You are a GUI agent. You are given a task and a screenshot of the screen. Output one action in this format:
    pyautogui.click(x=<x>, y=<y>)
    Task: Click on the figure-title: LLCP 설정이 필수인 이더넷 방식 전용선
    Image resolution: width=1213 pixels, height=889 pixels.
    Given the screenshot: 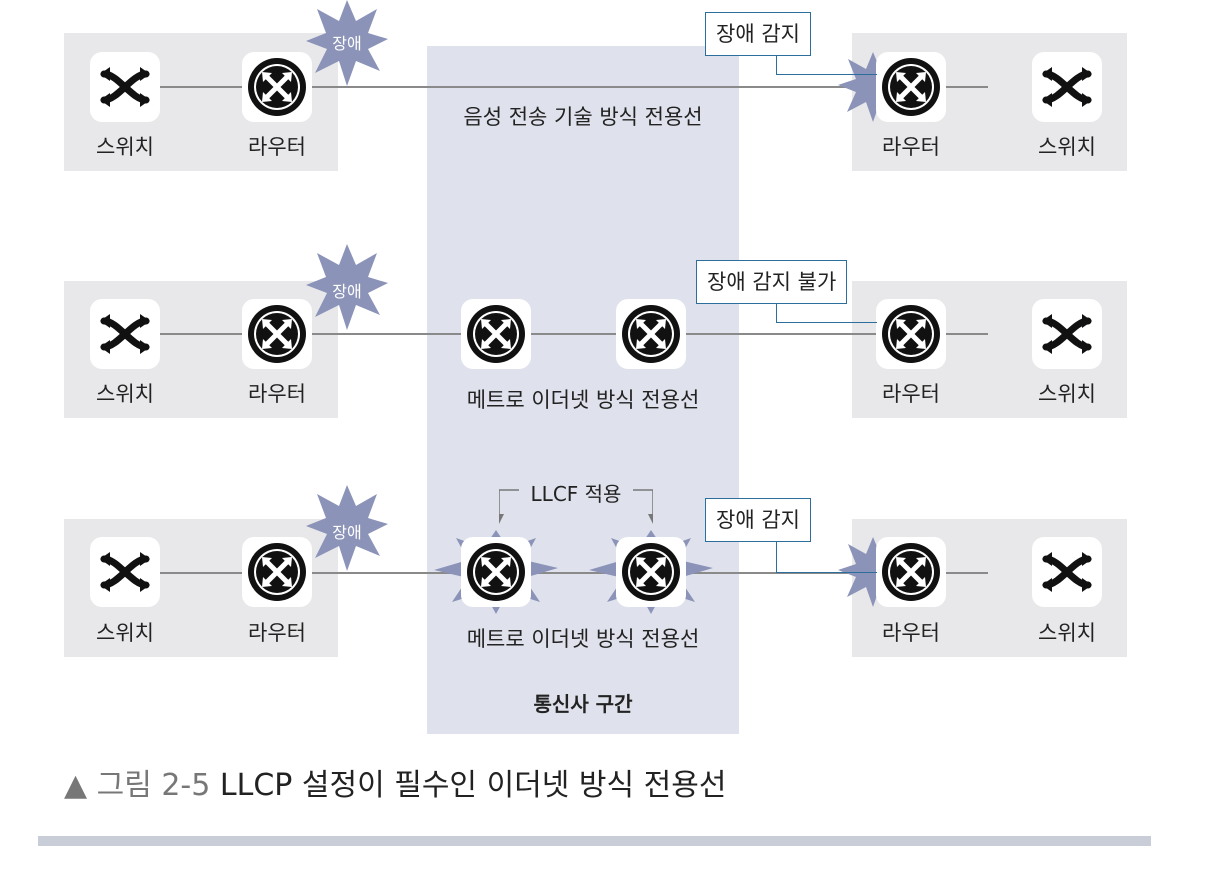 What is the action you would take?
    pyautogui.click(x=473, y=785)
    